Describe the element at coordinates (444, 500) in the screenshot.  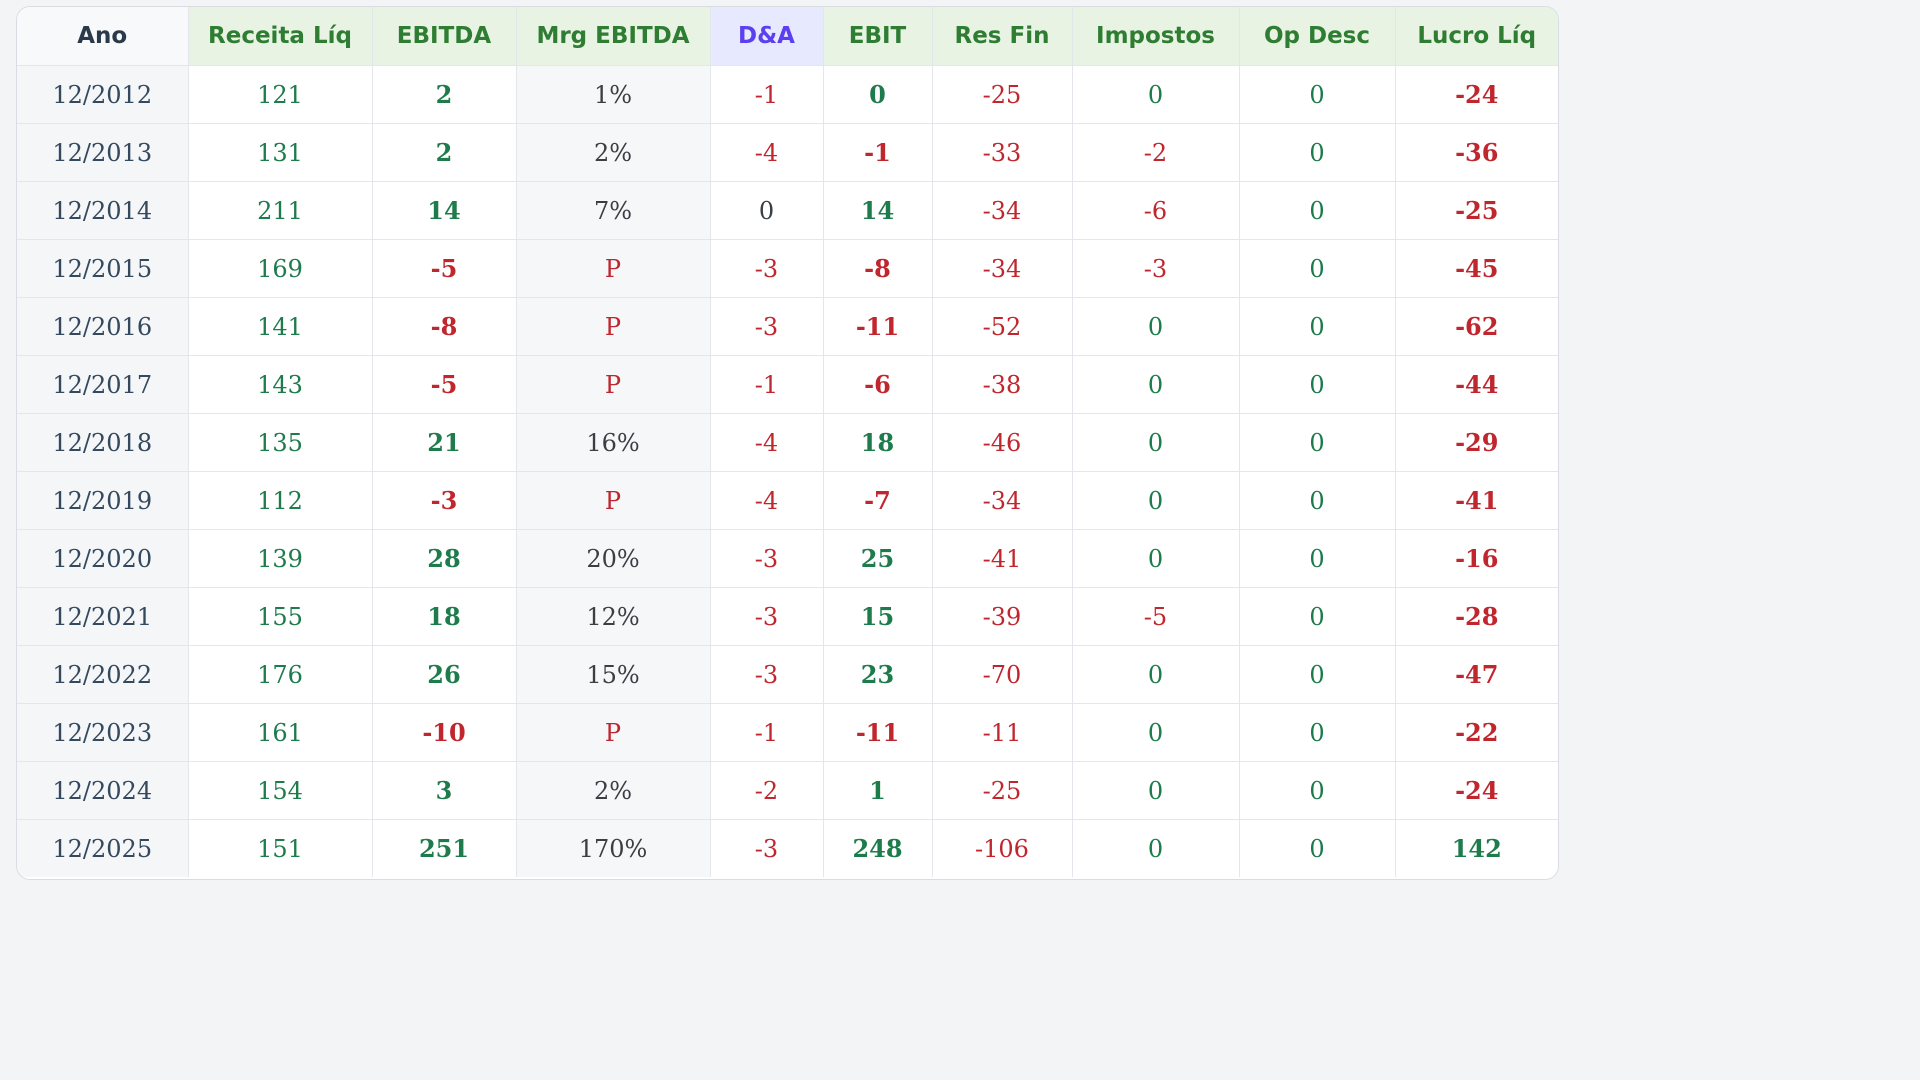
I see `cell-ebitda: -3` at that location.